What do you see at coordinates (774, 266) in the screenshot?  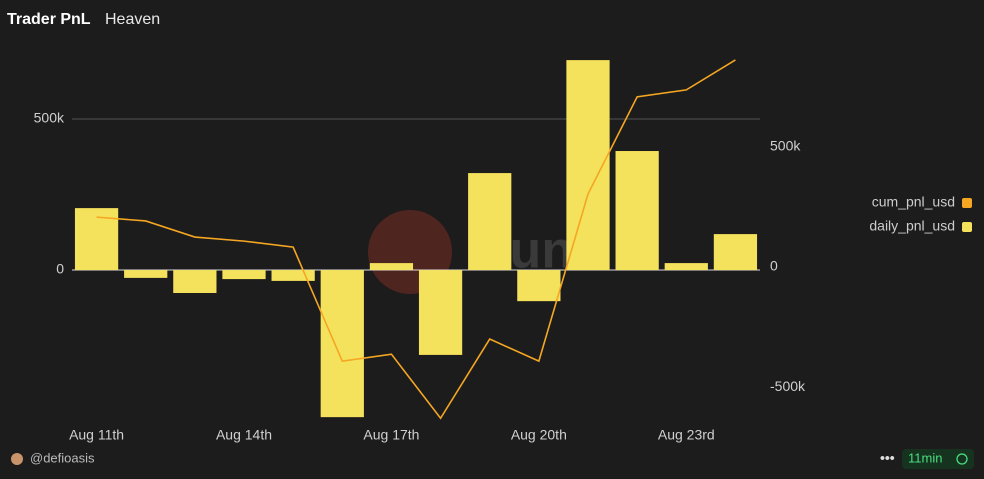 I see `y2-tick-label: 0` at bounding box center [774, 266].